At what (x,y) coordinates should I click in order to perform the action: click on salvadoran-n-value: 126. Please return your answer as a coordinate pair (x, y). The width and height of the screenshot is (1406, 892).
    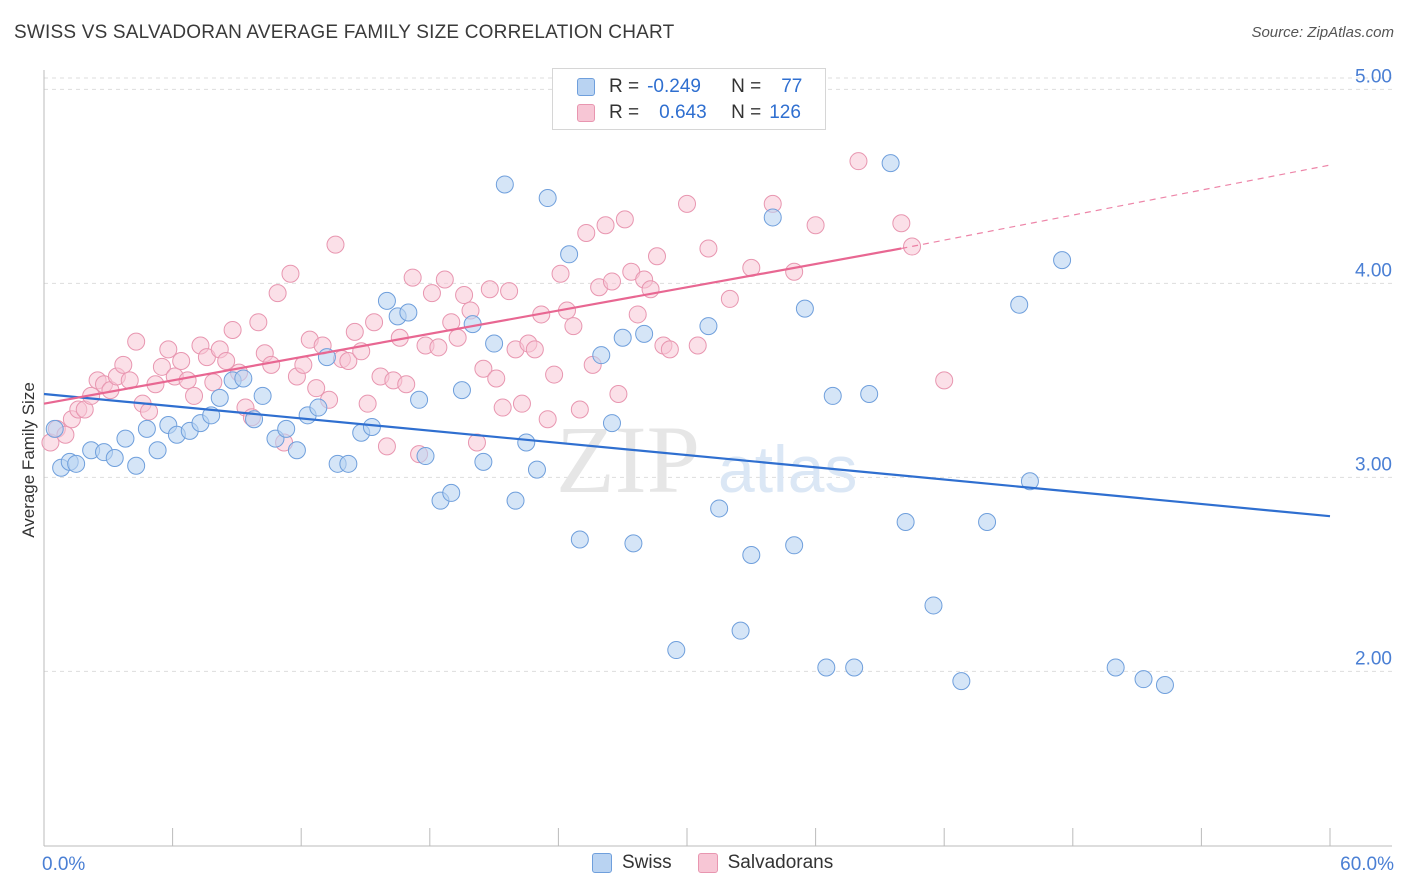
    Looking at the image, I should click on (785, 112).